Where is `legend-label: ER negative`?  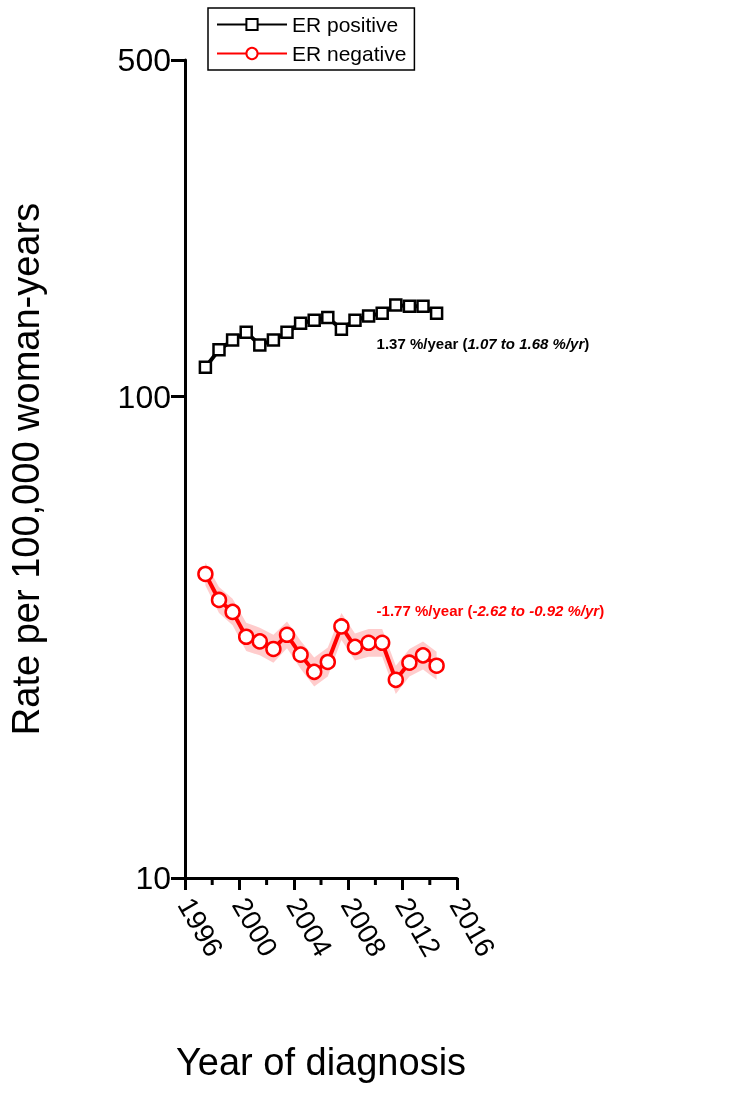
legend-label: ER negative is located at coordinates (349, 53).